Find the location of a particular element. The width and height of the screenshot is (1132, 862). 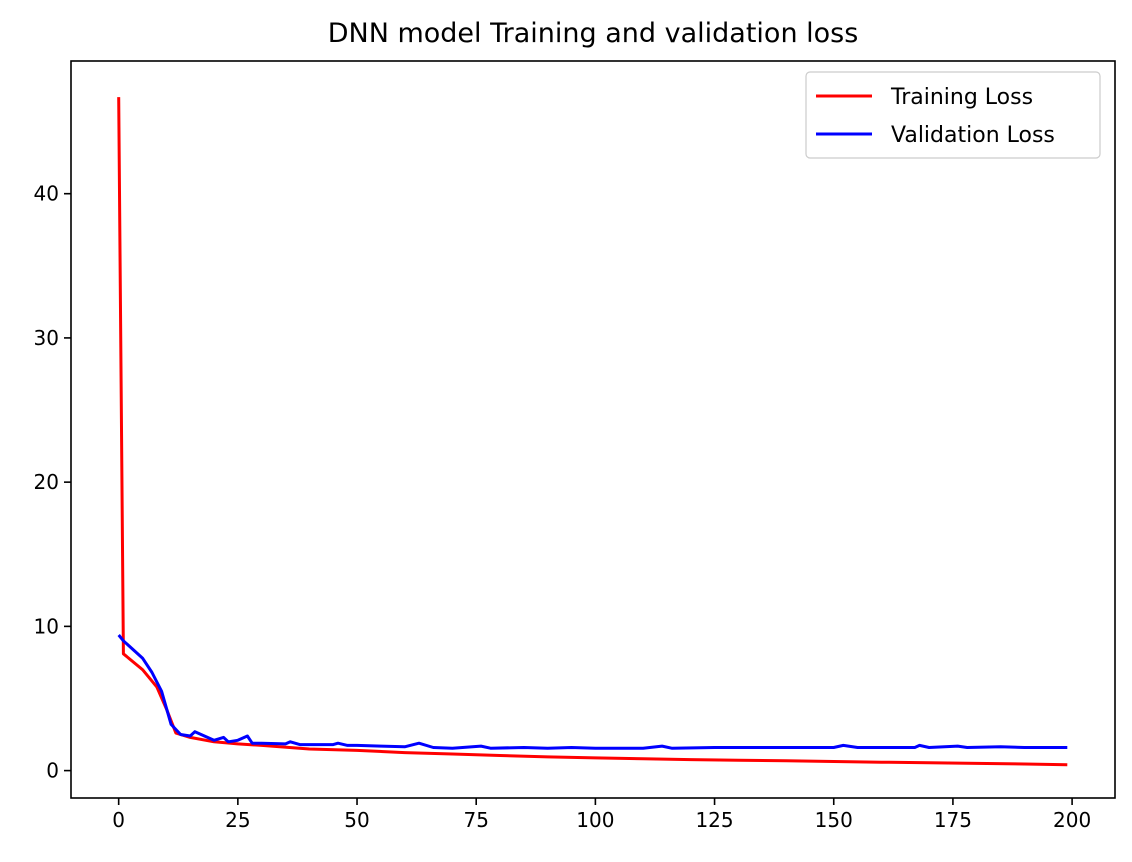

x-tick-label: 50 is located at coordinates (356, 820).